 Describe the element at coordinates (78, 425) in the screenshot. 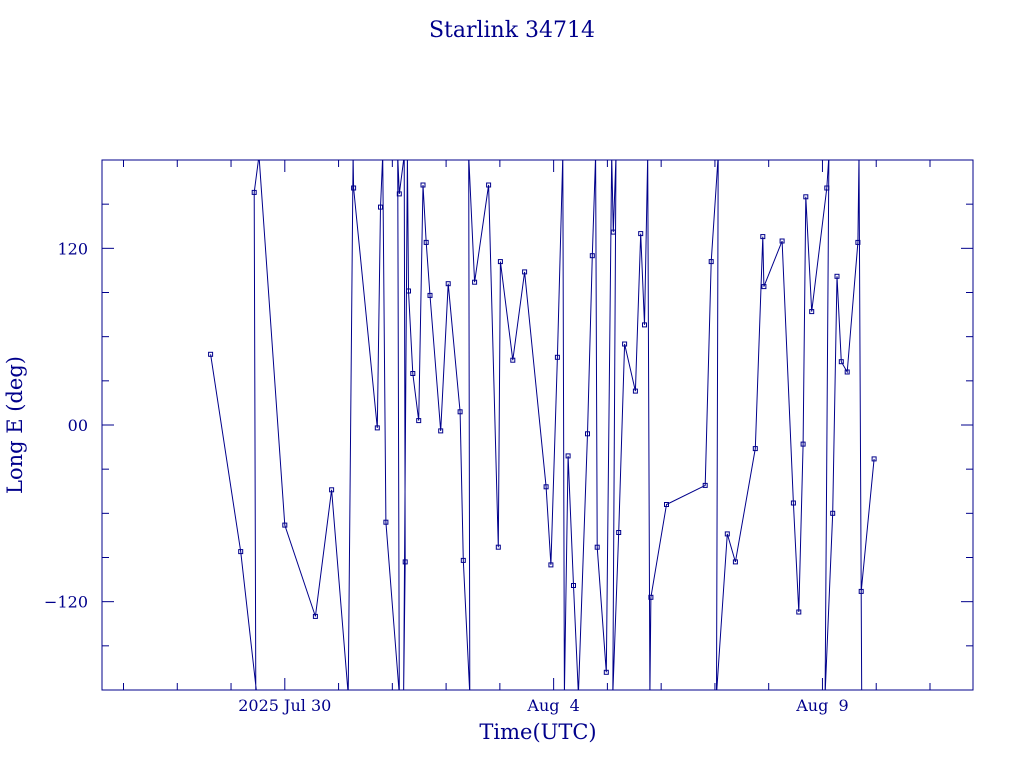

I see `y-tick-label: 00` at that location.